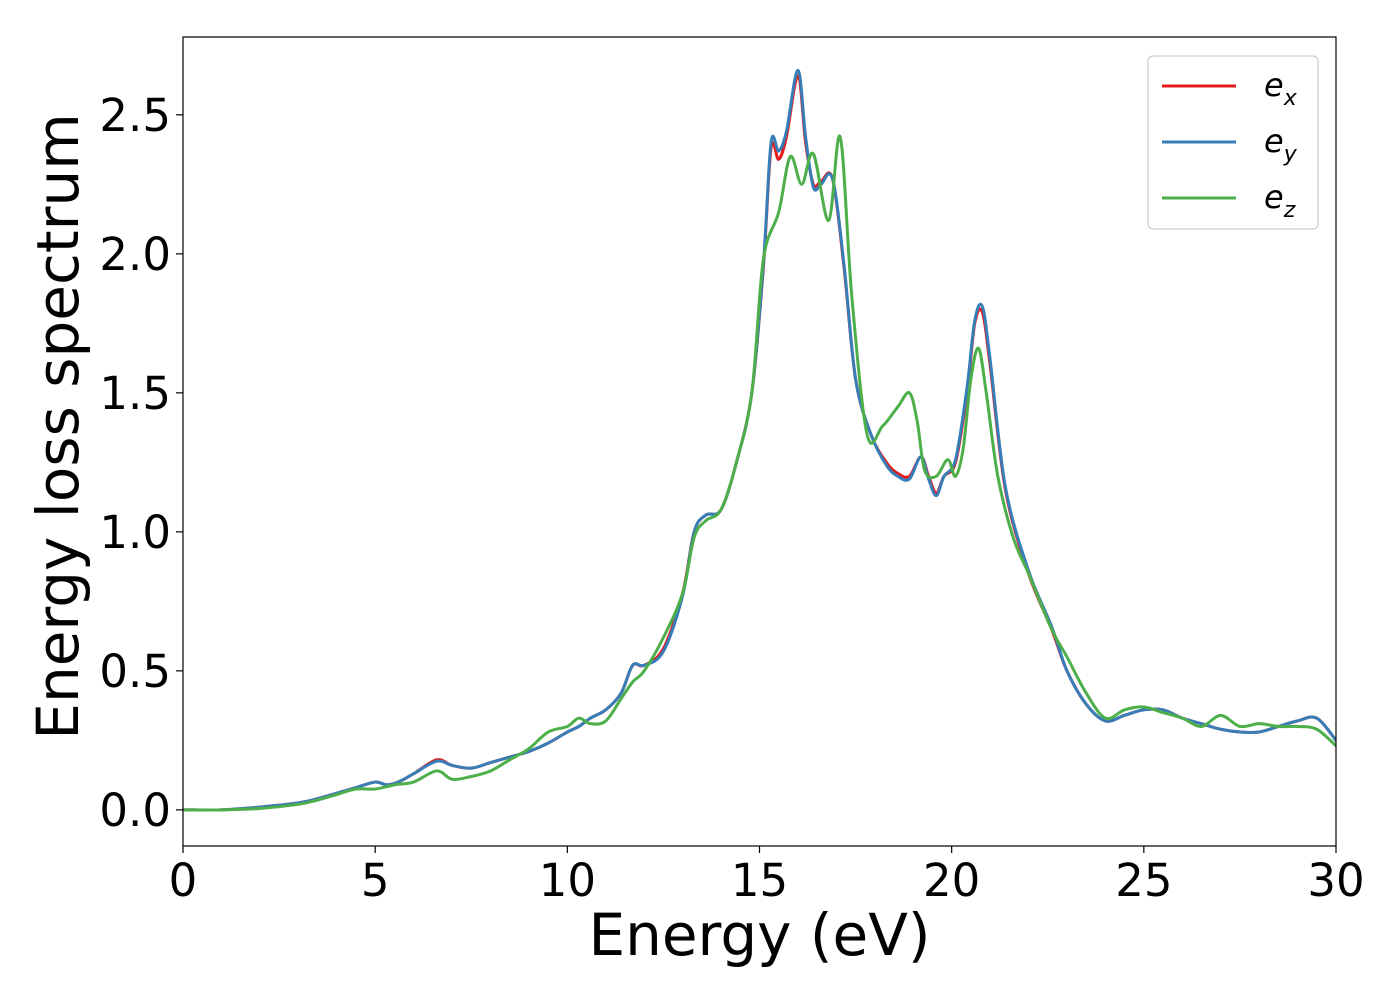 The image size is (1400, 1000). I want to click on y-axis-label: Energy loss spectrum, so click(58, 426).